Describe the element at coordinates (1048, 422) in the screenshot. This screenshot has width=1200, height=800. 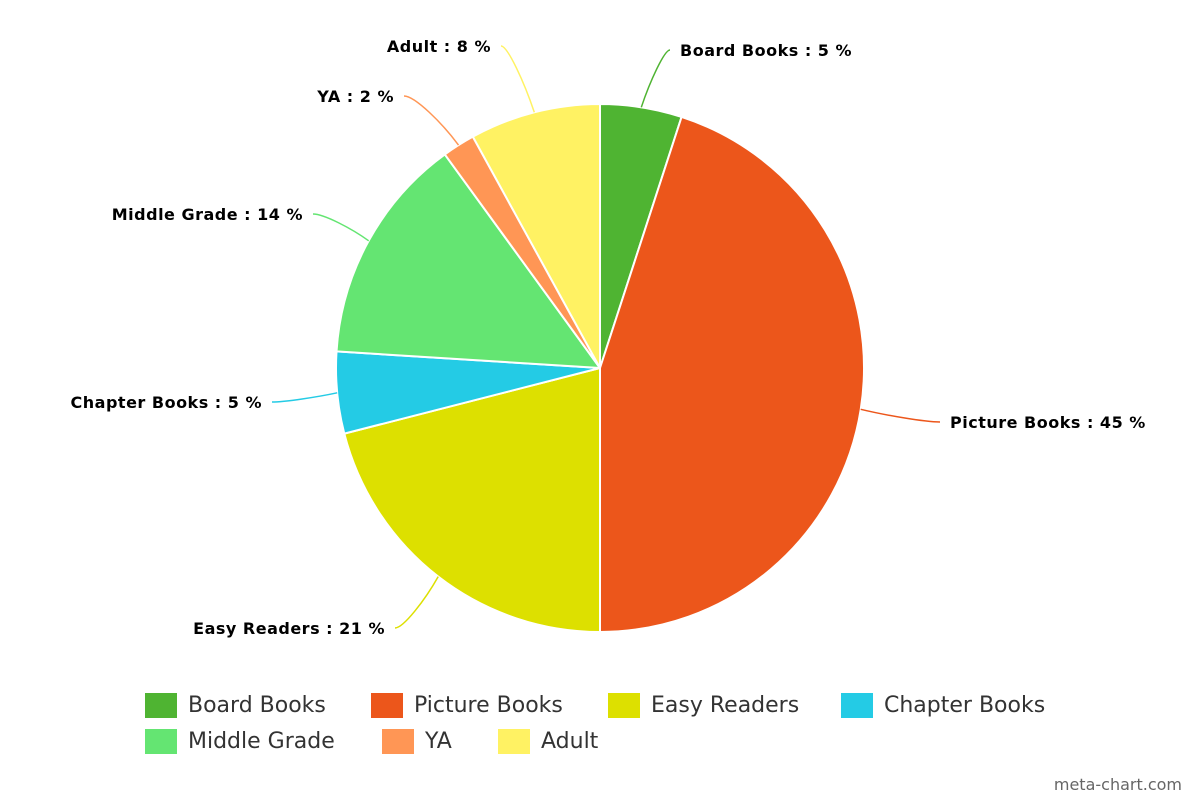
I see `data-label-picture-books: Picture Books : 45 %` at that location.